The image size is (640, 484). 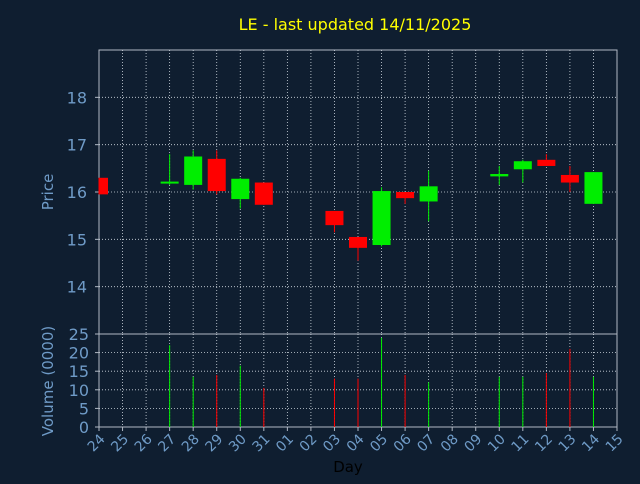 I want to click on price-axis-label: Price, so click(x=48, y=192).